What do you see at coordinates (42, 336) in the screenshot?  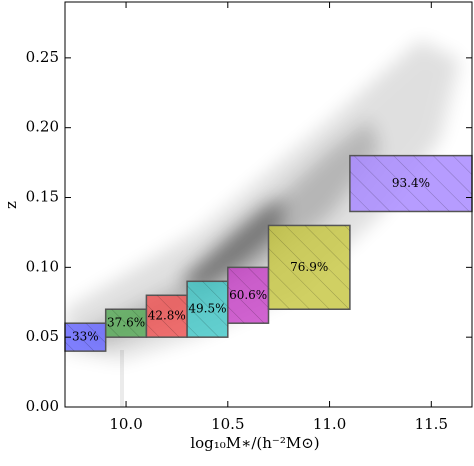 I see `y-tick-label: 0.05` at bounding box center [42, 336].